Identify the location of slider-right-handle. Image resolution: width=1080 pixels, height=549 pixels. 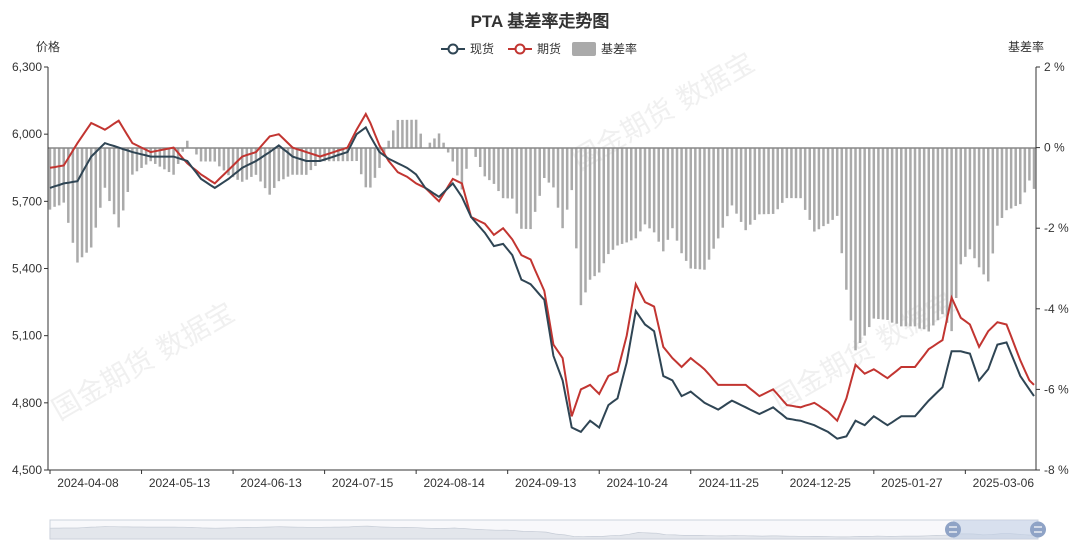
(1038, 529).